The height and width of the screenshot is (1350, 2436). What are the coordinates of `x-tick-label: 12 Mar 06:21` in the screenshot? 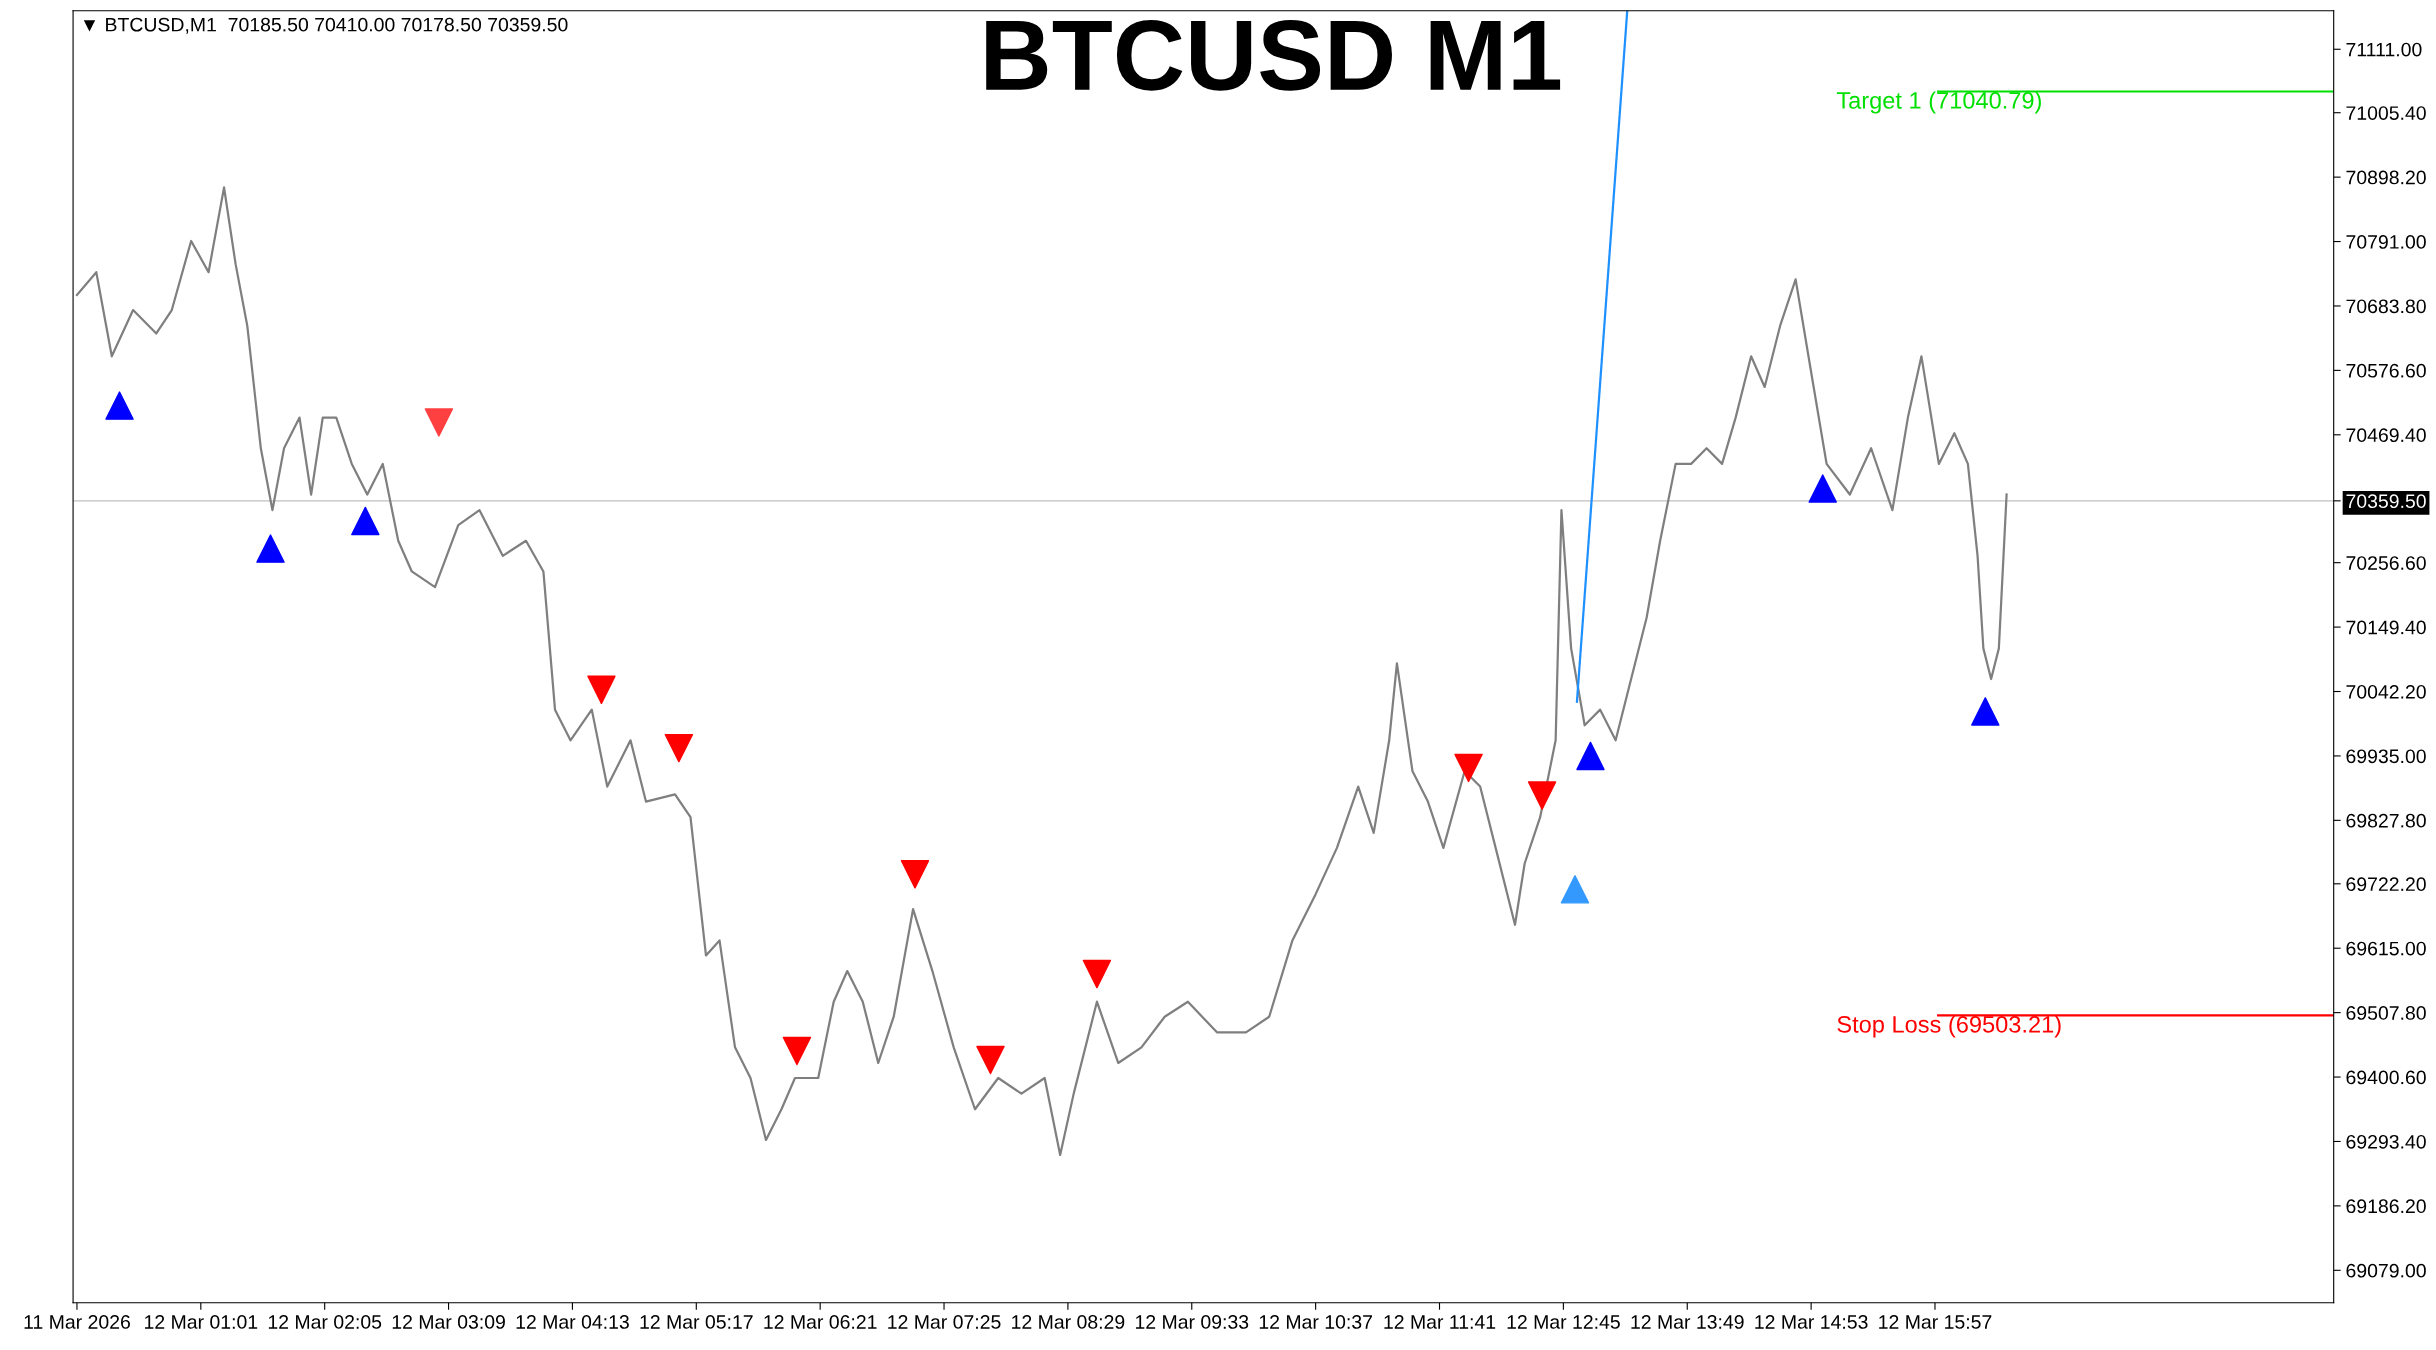 It's located at (820, 1322).